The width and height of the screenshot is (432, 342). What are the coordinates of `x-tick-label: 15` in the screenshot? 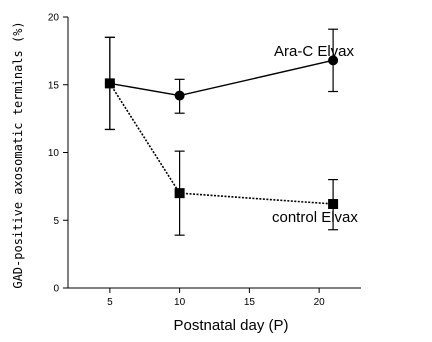 It's located at (250, 302).